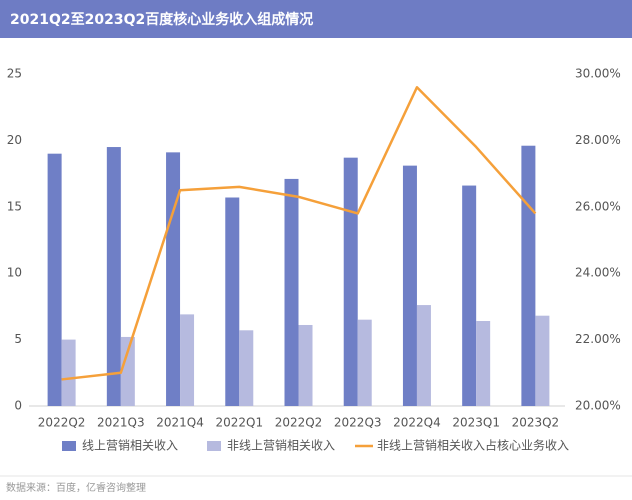  I want to click on y2-tick-label: 24.00%, so click(598, 273).